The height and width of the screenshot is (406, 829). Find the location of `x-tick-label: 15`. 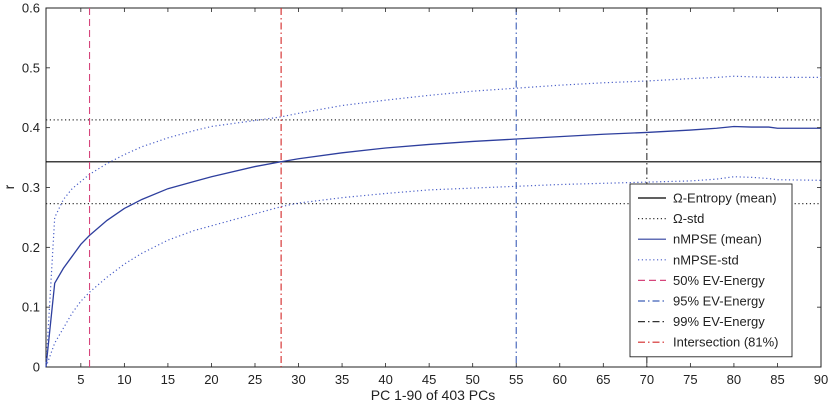

x-tick-label: 15 is located at coordinates (168, 379).